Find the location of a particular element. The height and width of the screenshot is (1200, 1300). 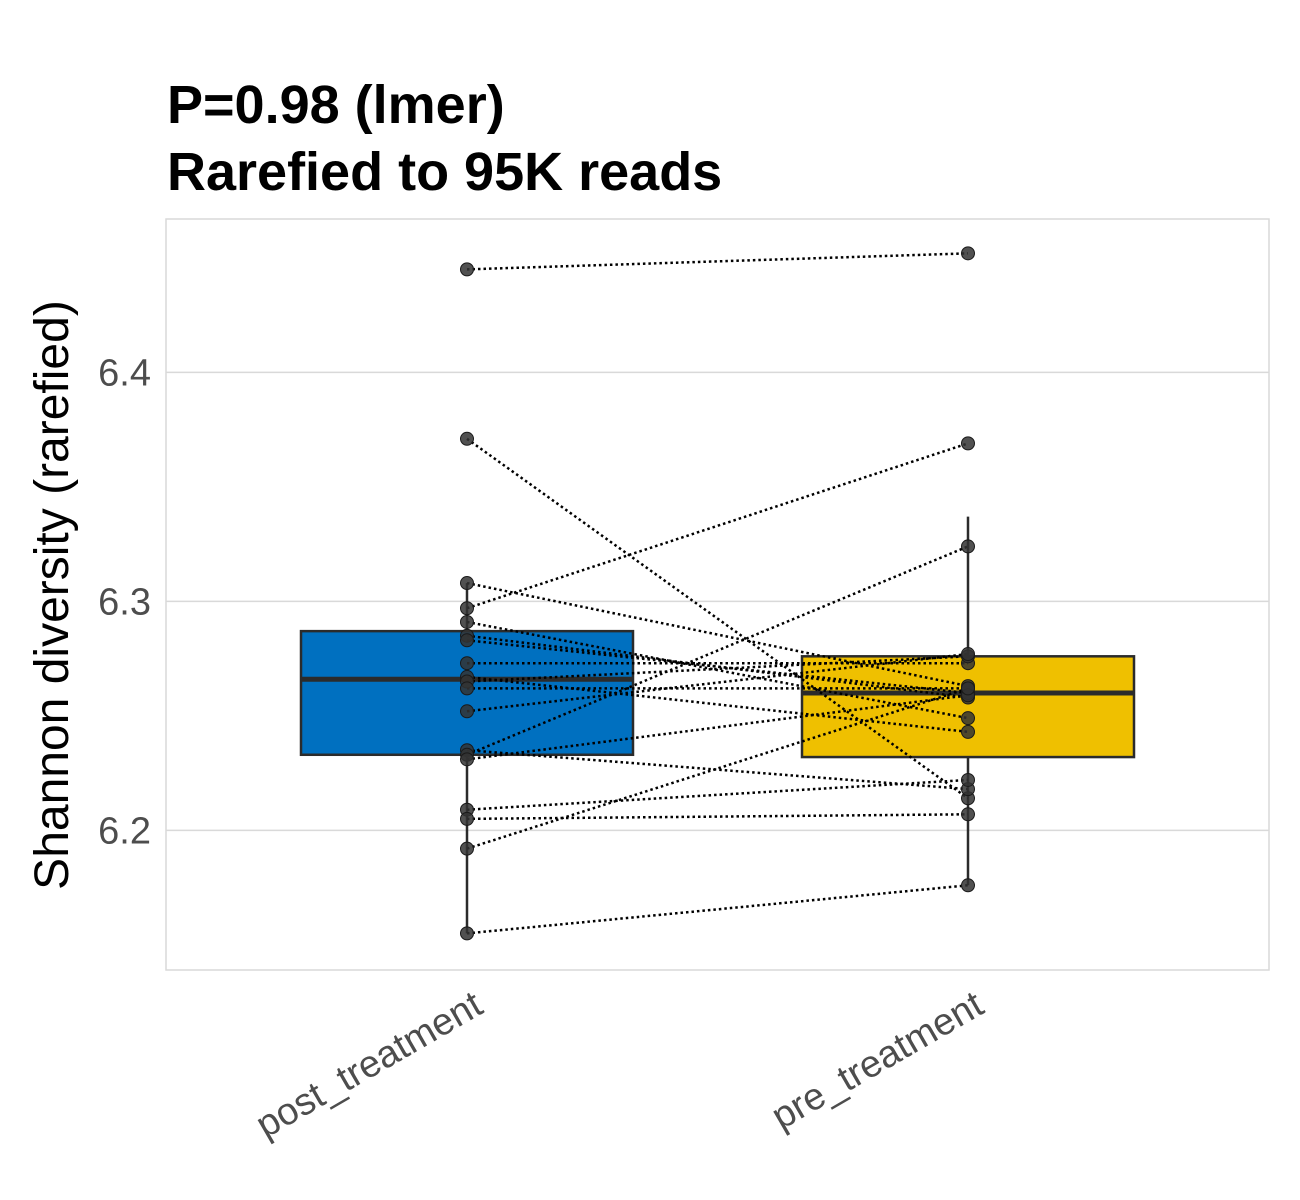

chart-title: P=0.98 (lmer) is located at coordinates (336, 105).